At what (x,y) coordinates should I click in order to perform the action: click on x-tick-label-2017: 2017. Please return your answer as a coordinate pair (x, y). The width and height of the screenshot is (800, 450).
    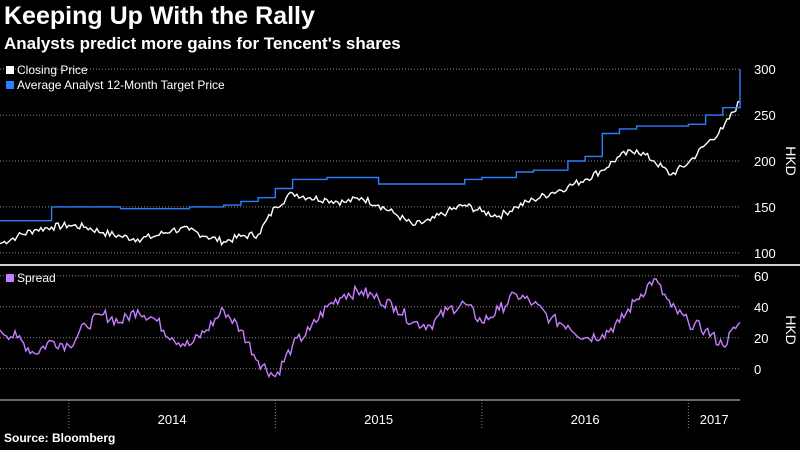
    Looking at the image, I should click on (714, 419).